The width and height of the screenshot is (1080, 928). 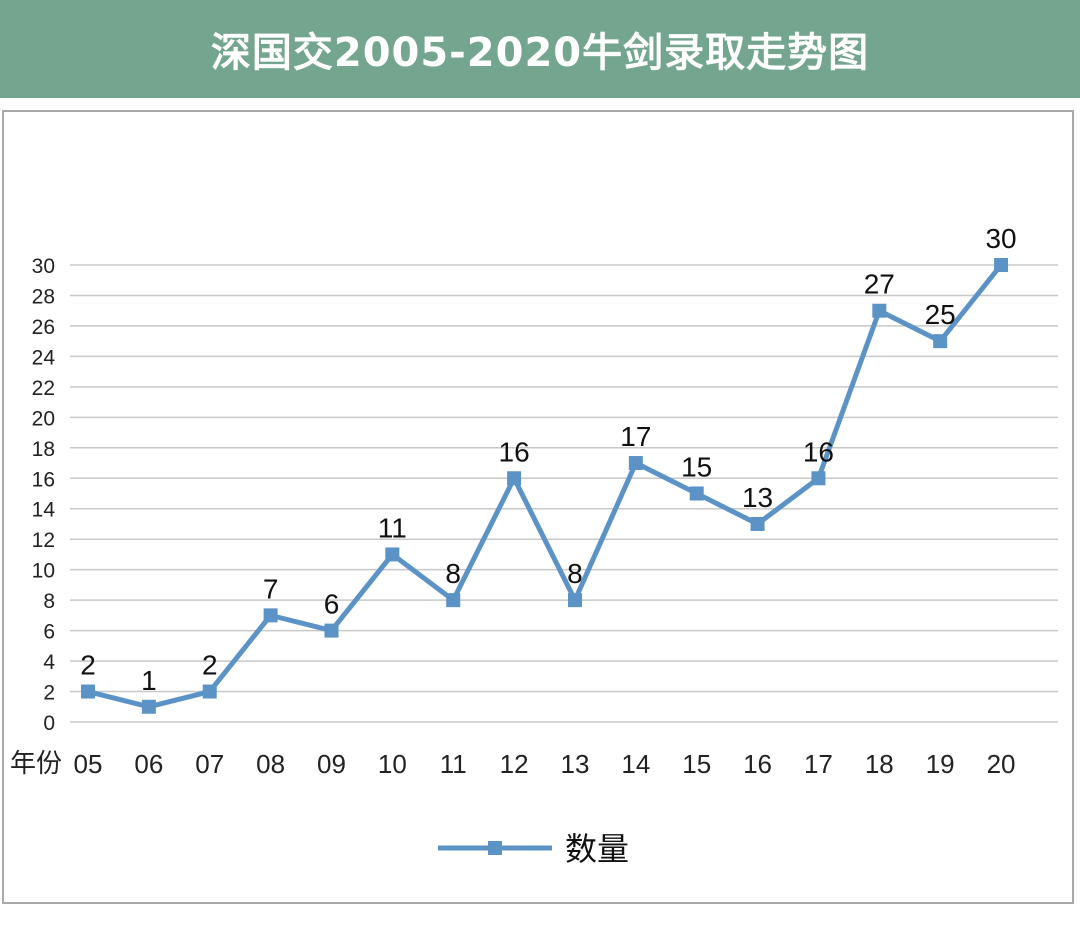 What do you see at coordinates (43, 449) in the screenshot?
I see `y-tick-label: 18` at bounding box center [43, 449].